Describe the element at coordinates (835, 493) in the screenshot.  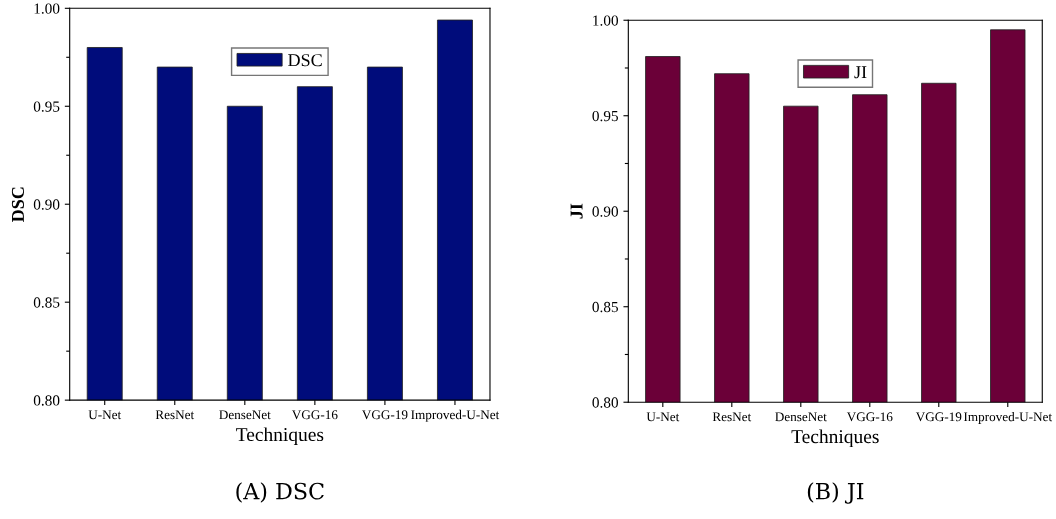
I see `text: (B) JI` at that location.